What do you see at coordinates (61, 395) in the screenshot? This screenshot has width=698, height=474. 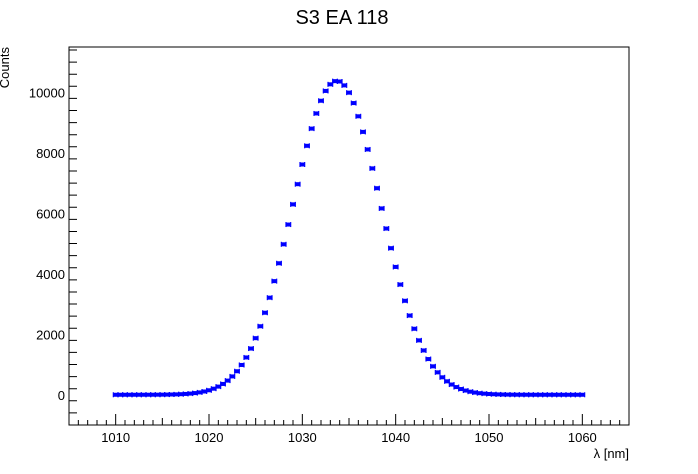 I see `y-tick-label: 0` at bounding box center [61, 395].